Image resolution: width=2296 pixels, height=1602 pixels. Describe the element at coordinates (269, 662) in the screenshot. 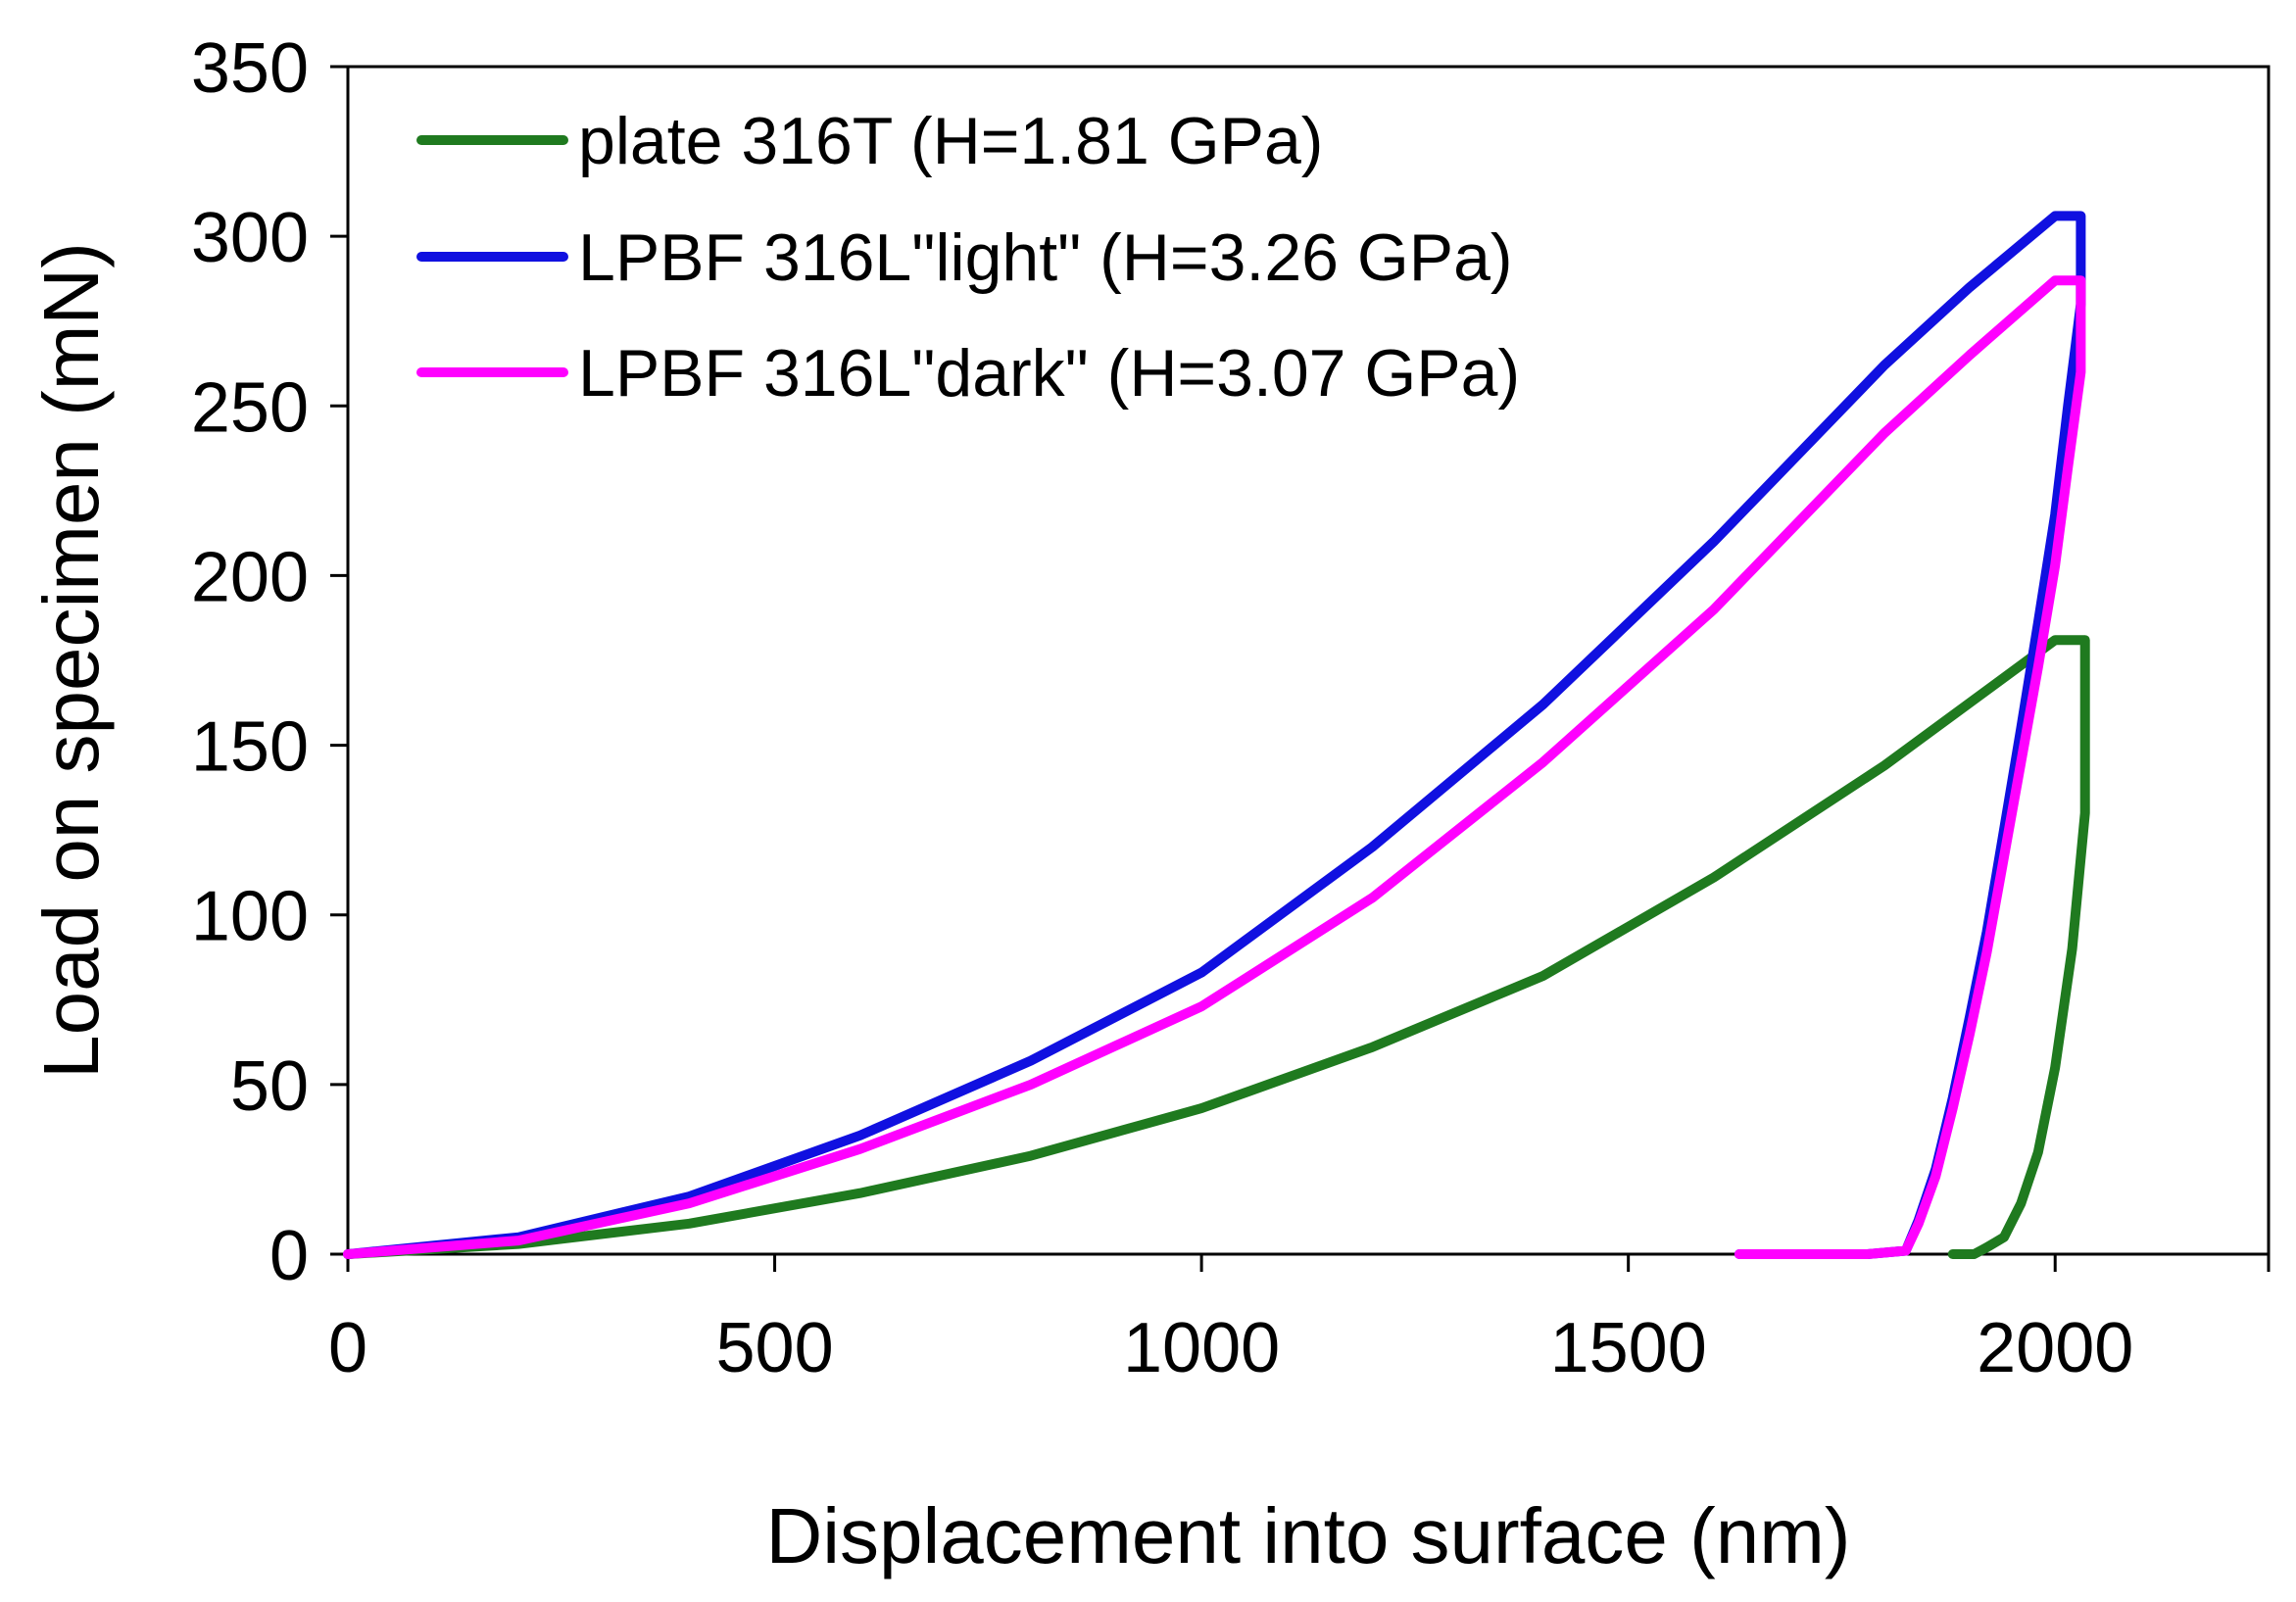

I see `y-axis-ticks: 0 50 100 150 200 250 300 350` at that location.